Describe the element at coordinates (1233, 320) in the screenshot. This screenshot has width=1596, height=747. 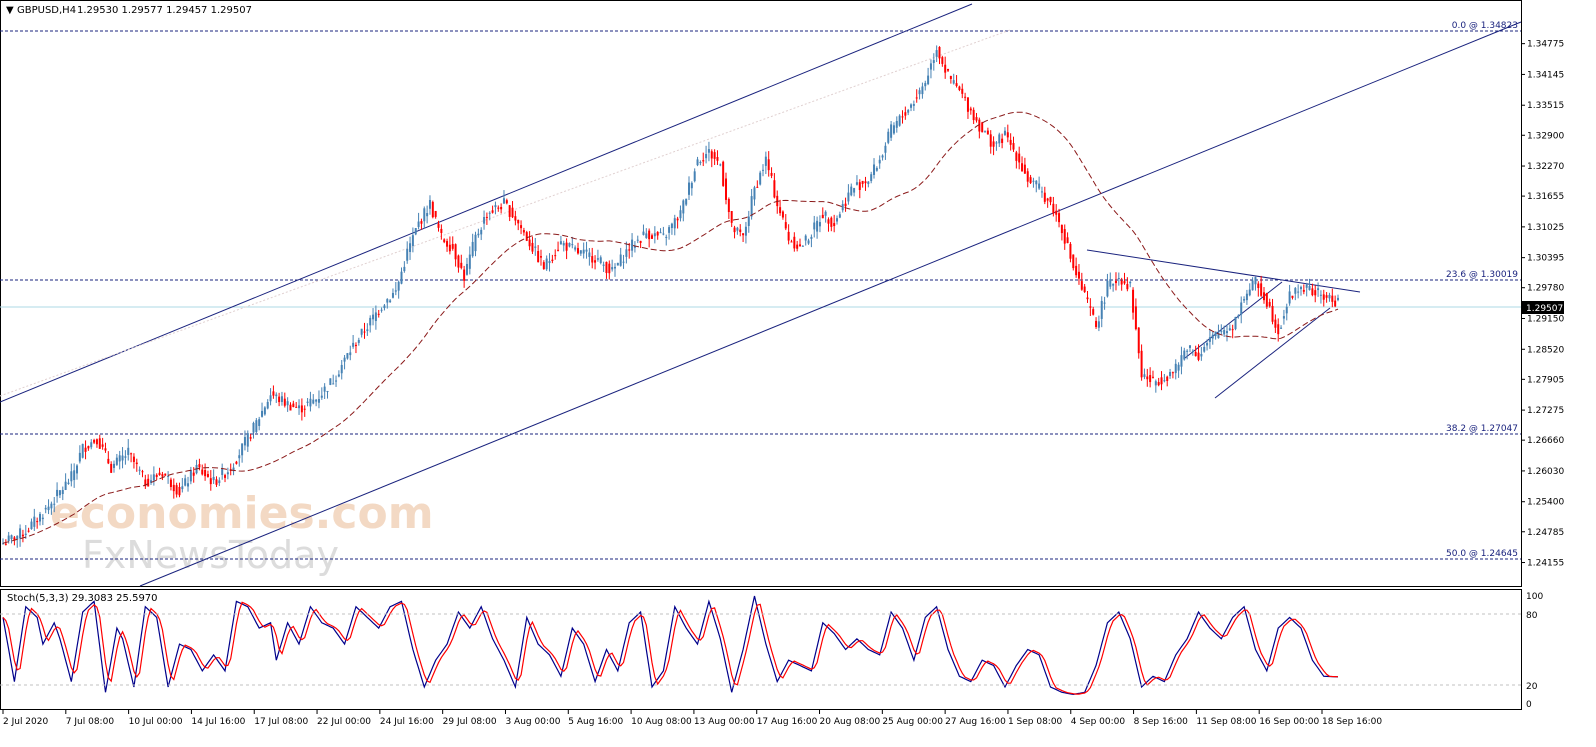
I see `rising-channel-upper` at that location.